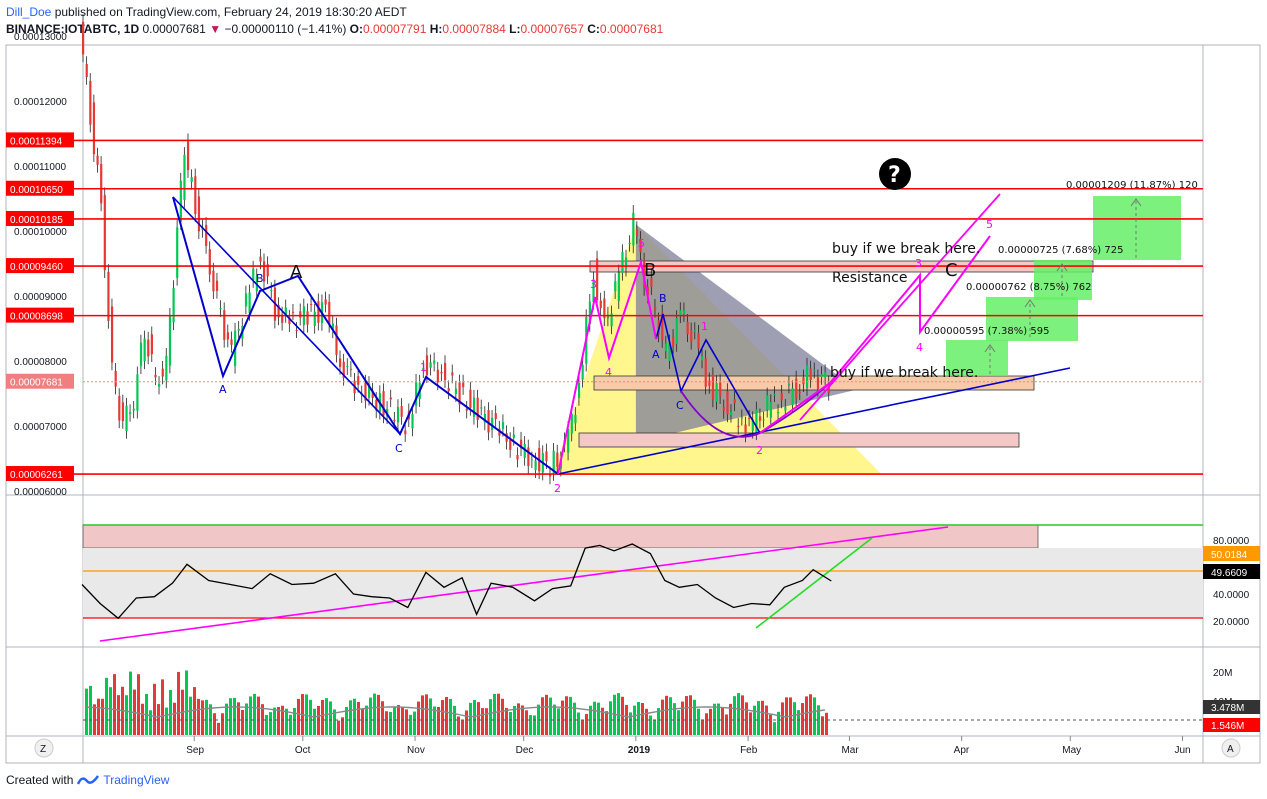  Describe the element at coordinates (399, 448) in the screenshot. I see `wave-c-label: C` at that location.